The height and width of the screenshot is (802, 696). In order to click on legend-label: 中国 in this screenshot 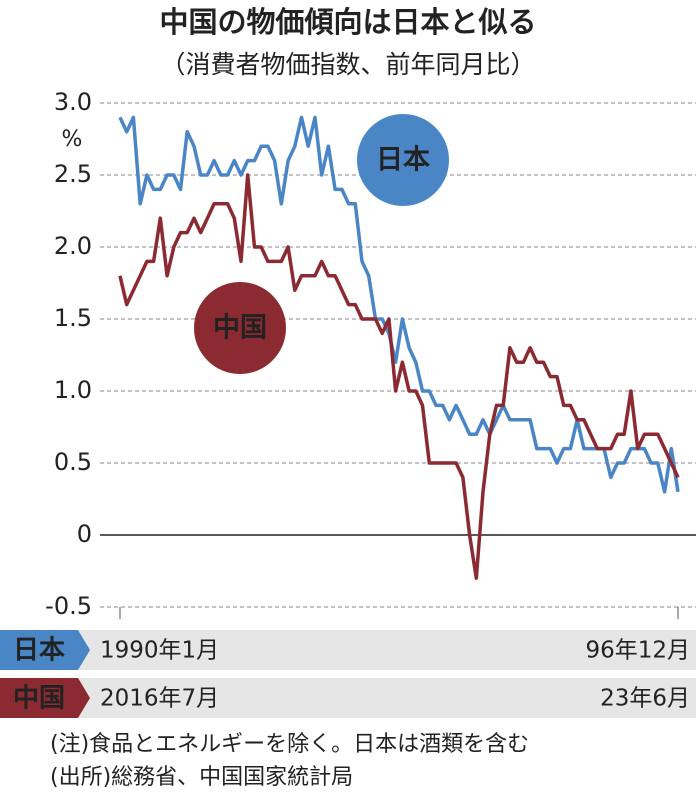, I will do `click(39, 699)`.